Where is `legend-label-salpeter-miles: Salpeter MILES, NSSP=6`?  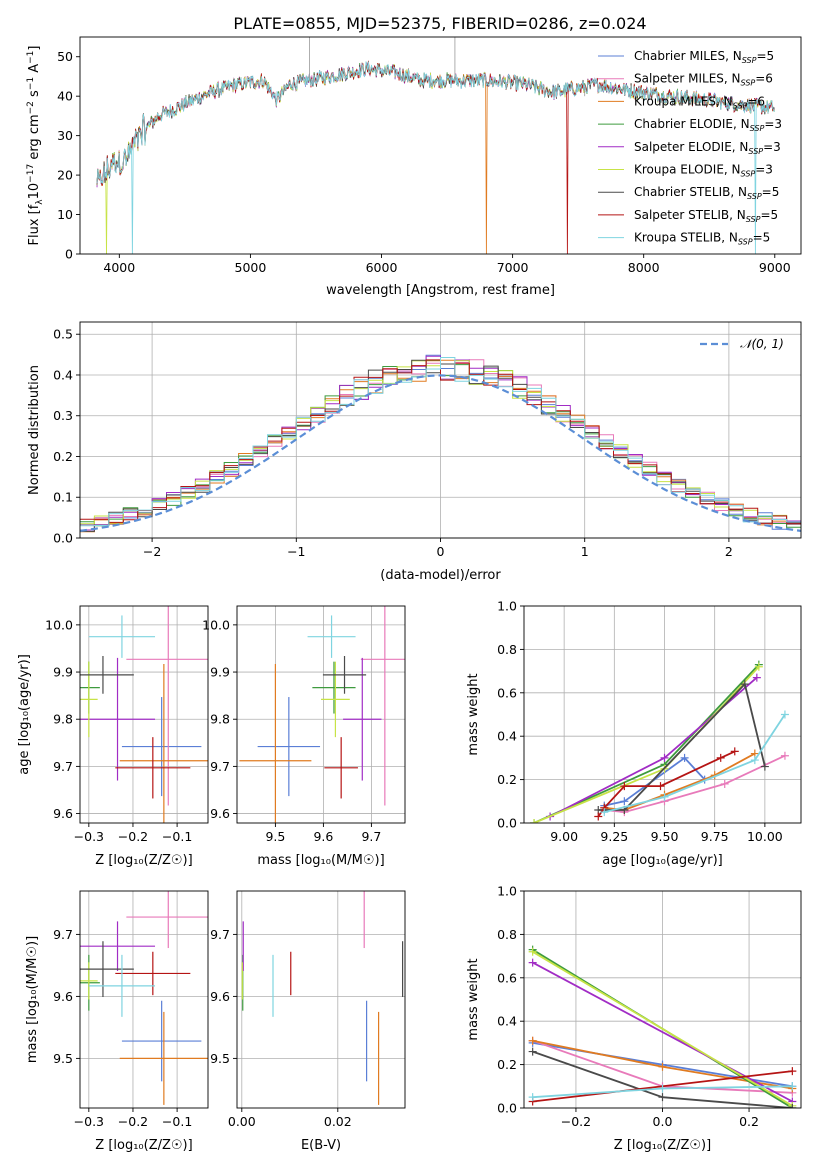
legend-label-salpeter-miles: Salpeter MILES, NSSP=6 is located at coordinates (703, 80).